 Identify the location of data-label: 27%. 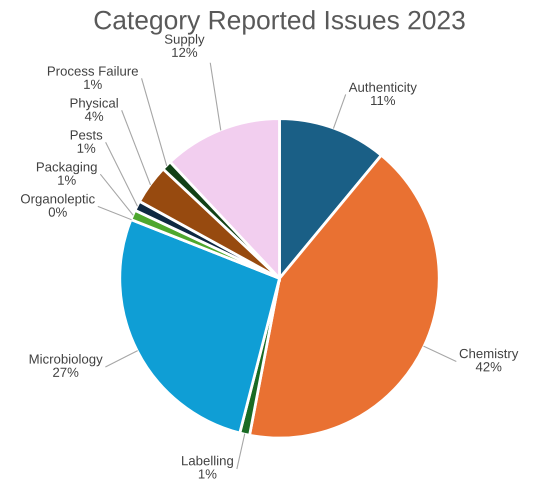
(65, 372).